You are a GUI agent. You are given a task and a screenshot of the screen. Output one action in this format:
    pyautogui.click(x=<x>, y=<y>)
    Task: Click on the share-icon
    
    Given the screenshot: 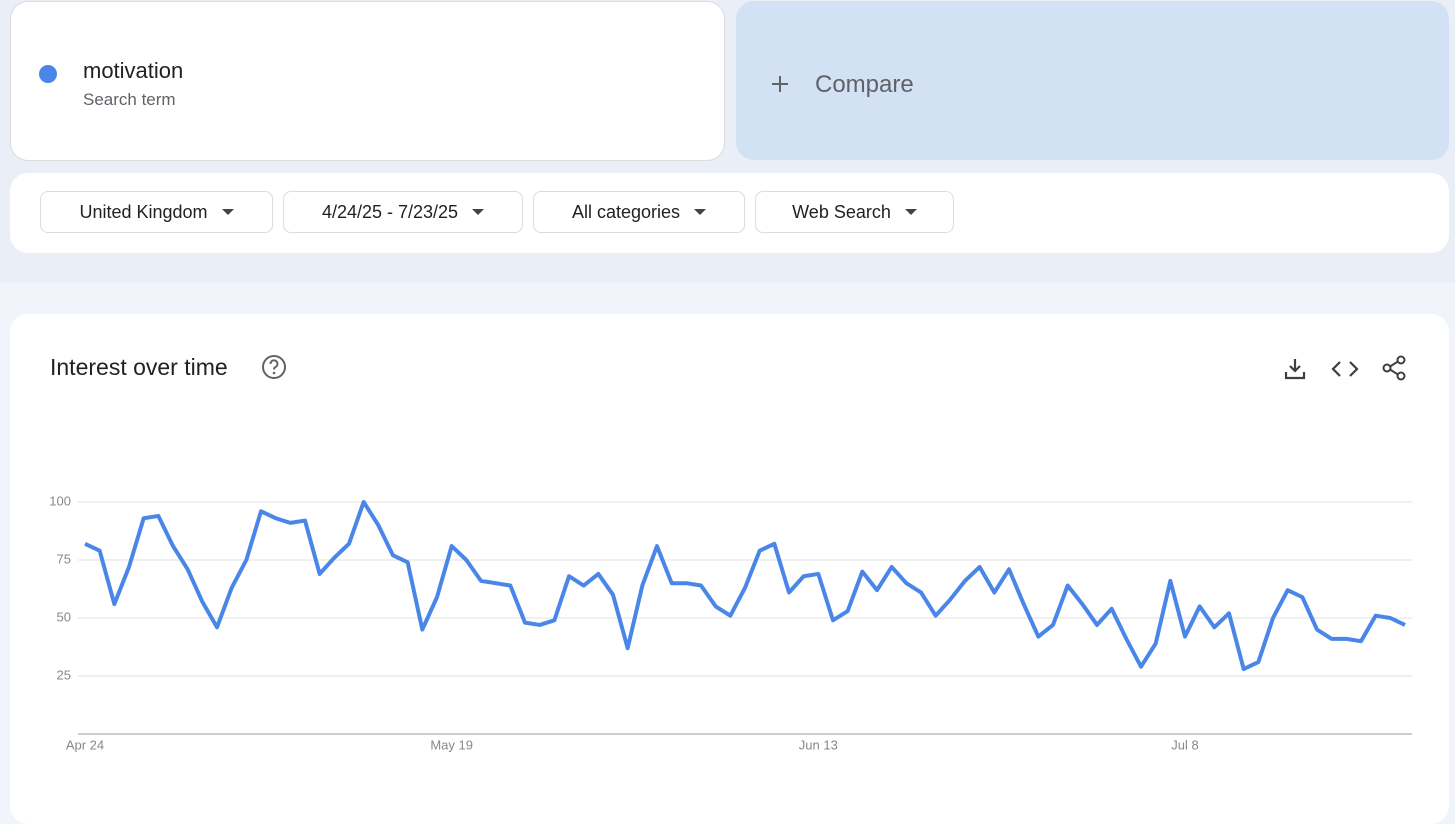 What is the action you would take?
    pyautogui.click(x=1395, y=368)
    